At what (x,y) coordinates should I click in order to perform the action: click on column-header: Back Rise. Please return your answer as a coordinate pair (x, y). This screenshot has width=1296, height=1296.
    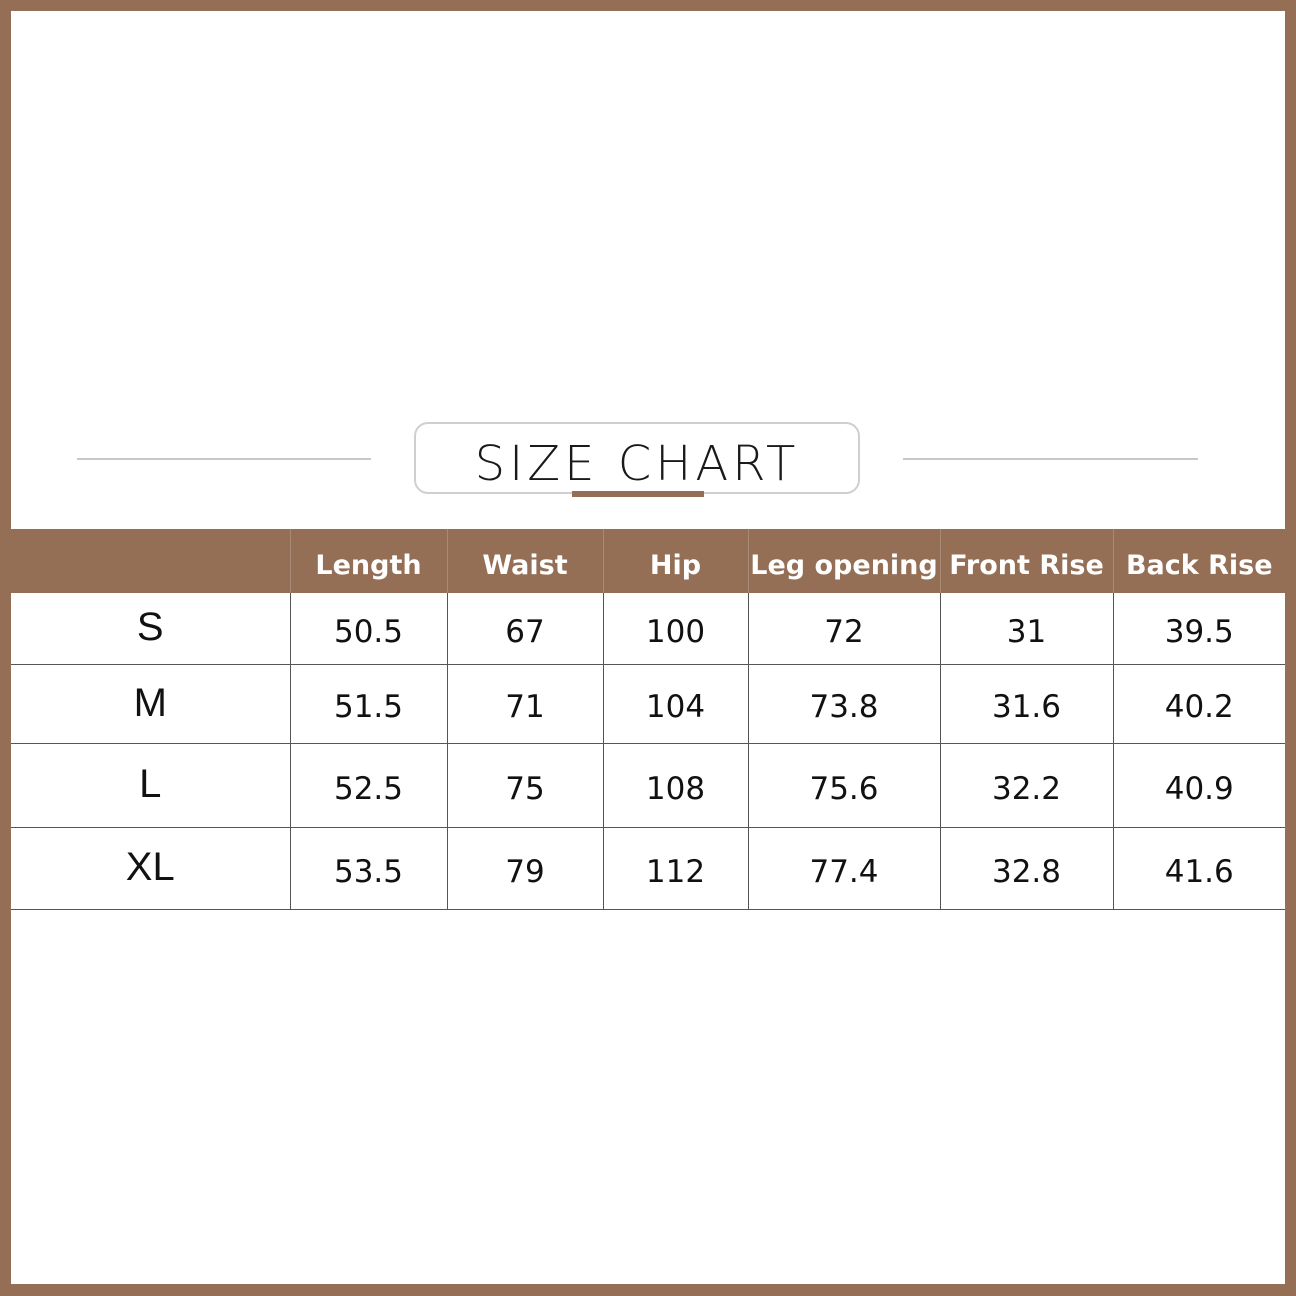
    Looking at the image, I should click on (1198, 561).